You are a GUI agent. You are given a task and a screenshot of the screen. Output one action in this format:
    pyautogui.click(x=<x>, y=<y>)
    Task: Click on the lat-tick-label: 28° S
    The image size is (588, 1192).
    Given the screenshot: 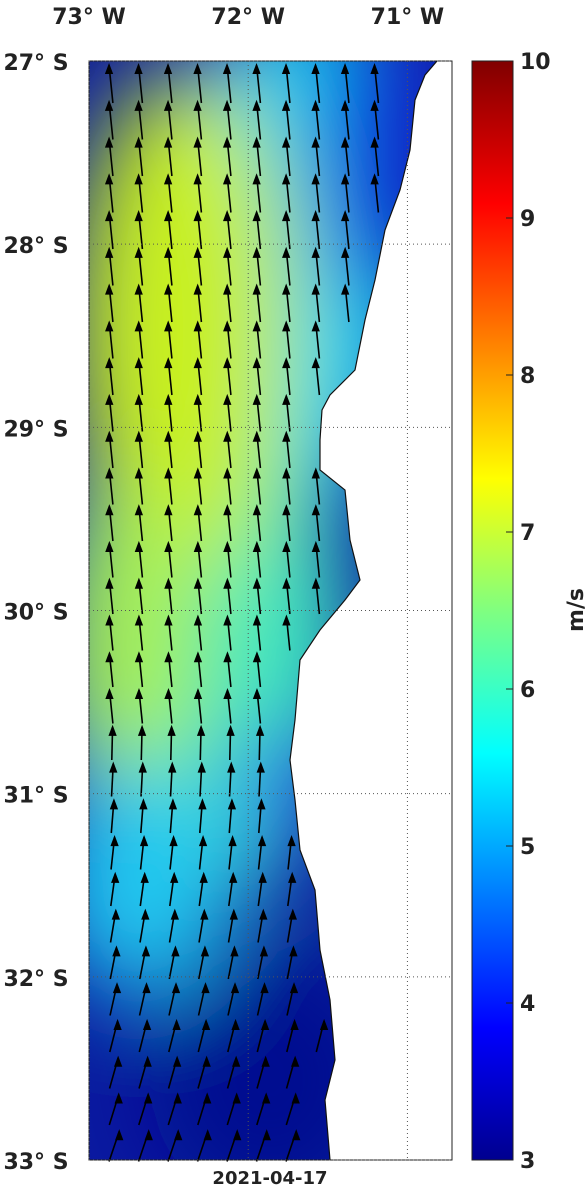 What is the action you would take?
    pyautogui.click(x=35, y=246)
    